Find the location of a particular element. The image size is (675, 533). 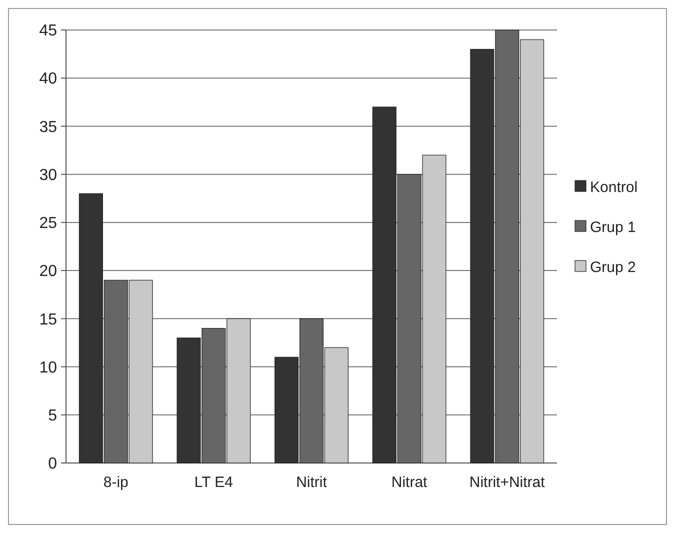

y-tick-label: 5 is located at coordinates (53, 415).